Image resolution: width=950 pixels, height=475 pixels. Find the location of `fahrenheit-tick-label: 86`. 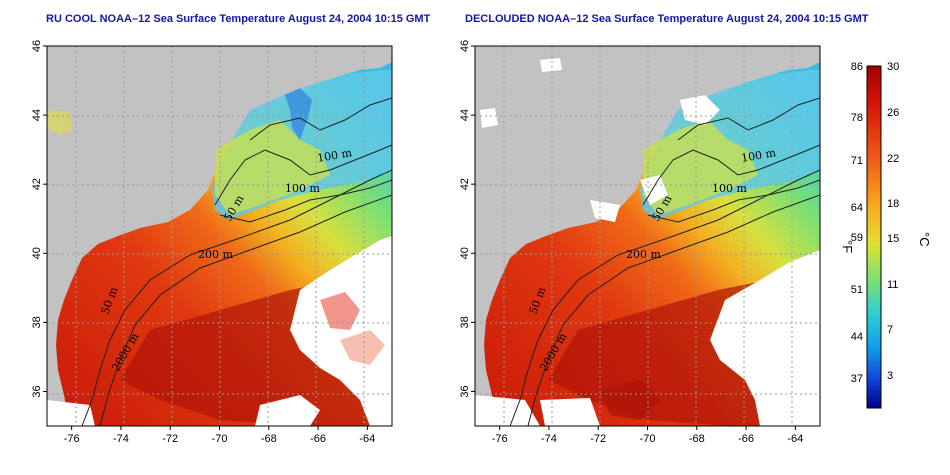

fahrenheit-tick-label: 86 is located at coordinates (857, 67).